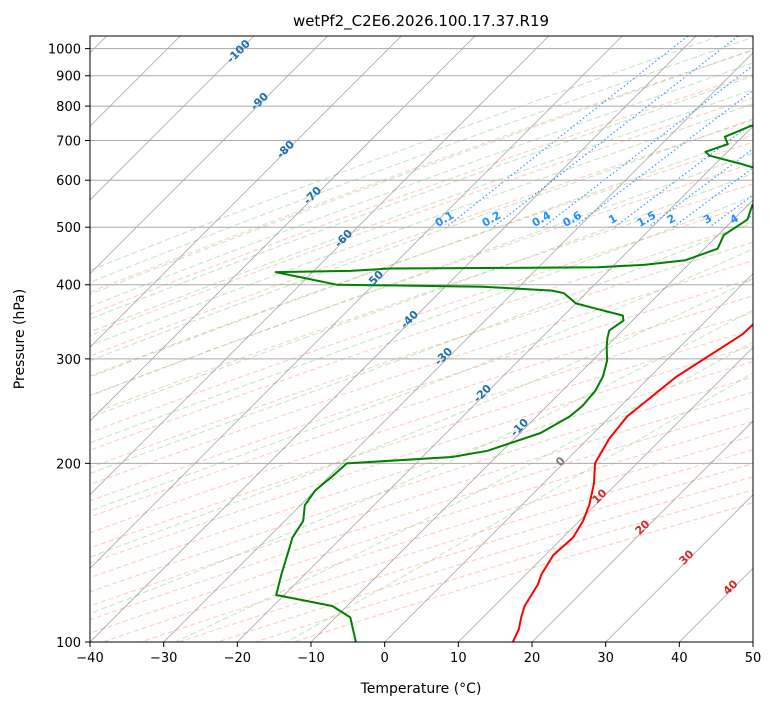 This screenshot has height=708, width=775. I want to click on x-tick-label: 50, so click(753, 658).